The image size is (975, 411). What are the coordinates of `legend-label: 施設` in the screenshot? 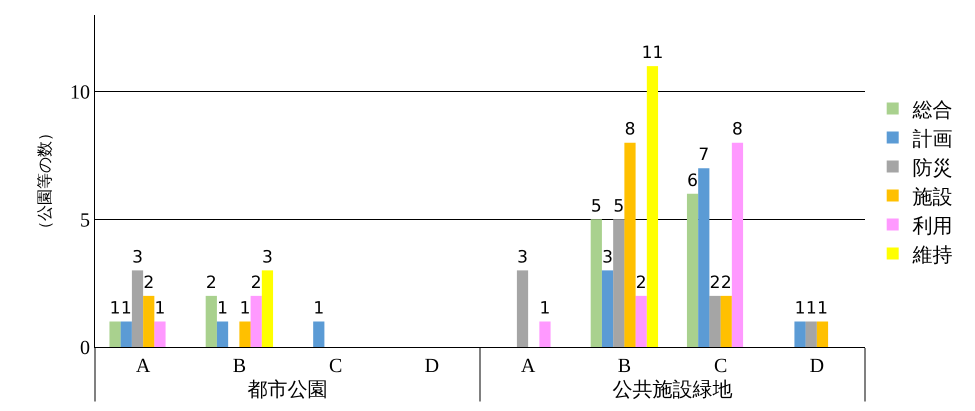 It's located at (932, 196).